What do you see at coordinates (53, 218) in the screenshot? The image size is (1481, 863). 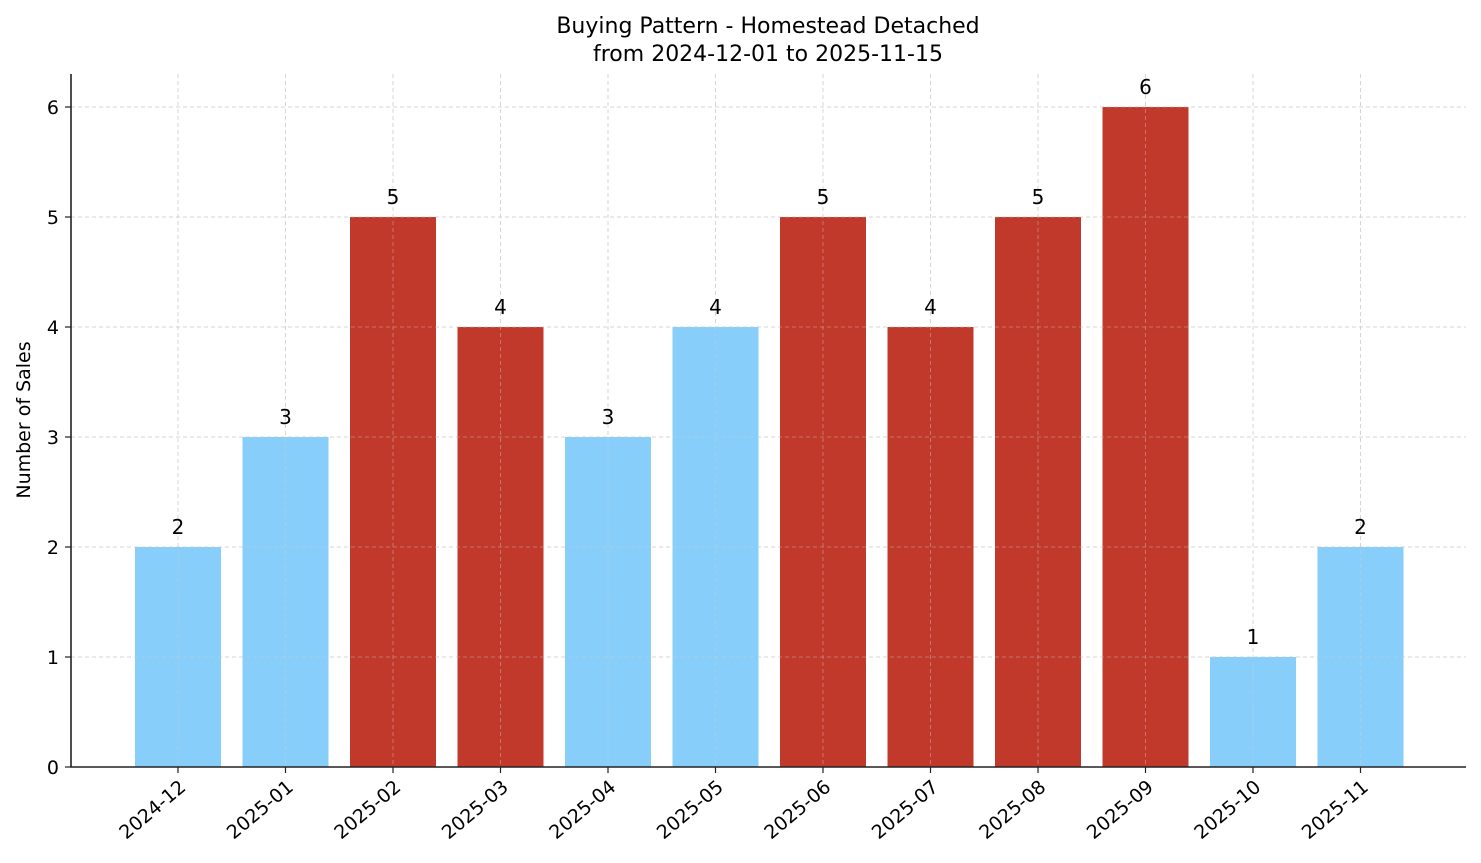 I see `y-tick-label: 5` at bounding box center [53, 218].